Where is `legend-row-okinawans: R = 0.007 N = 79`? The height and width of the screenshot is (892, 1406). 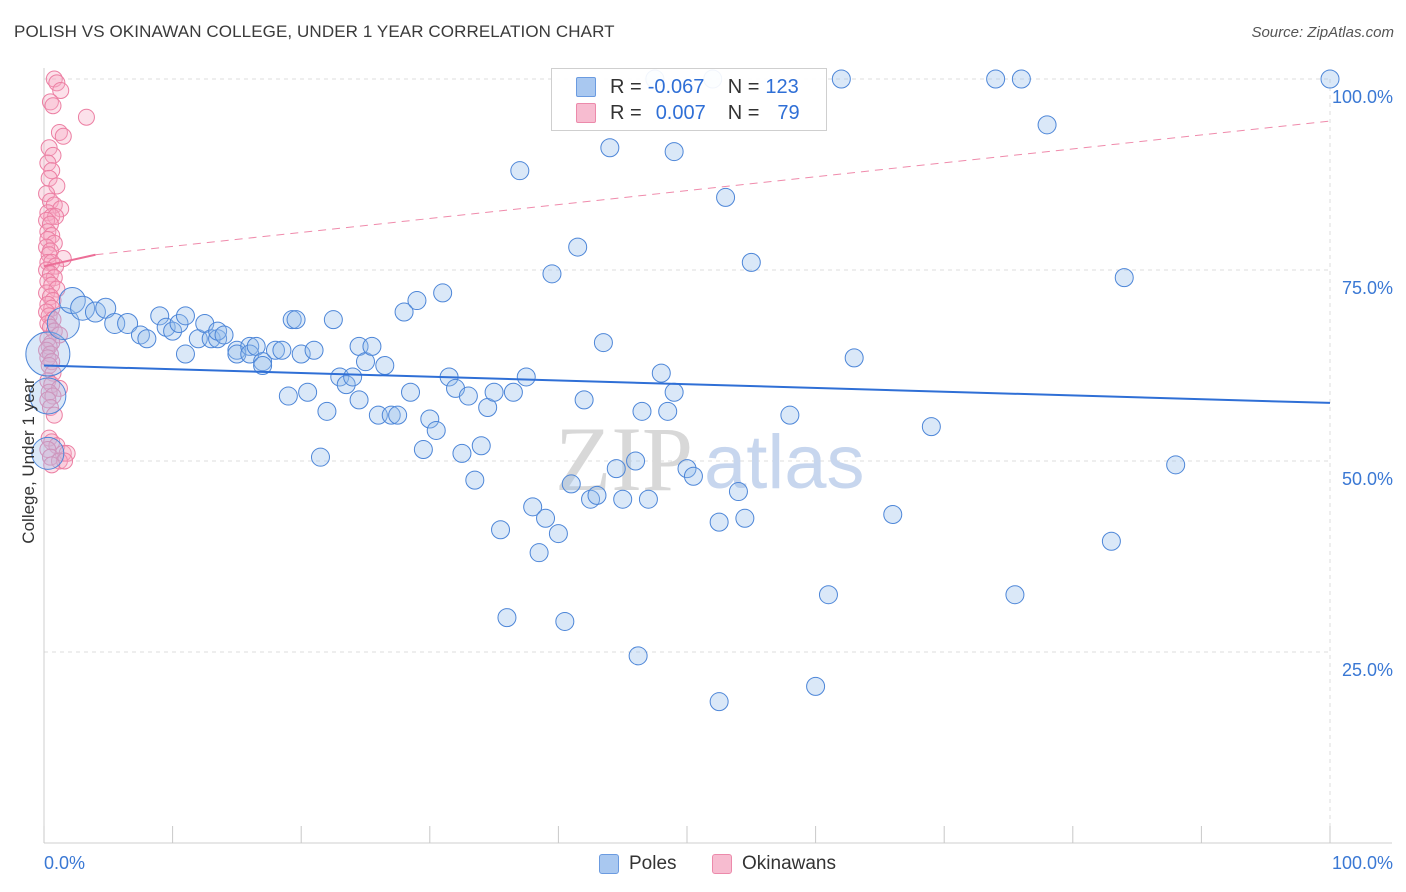
legend-row-okinawans: R = 0.007 N = 79 is located at coordinates (688, 113).